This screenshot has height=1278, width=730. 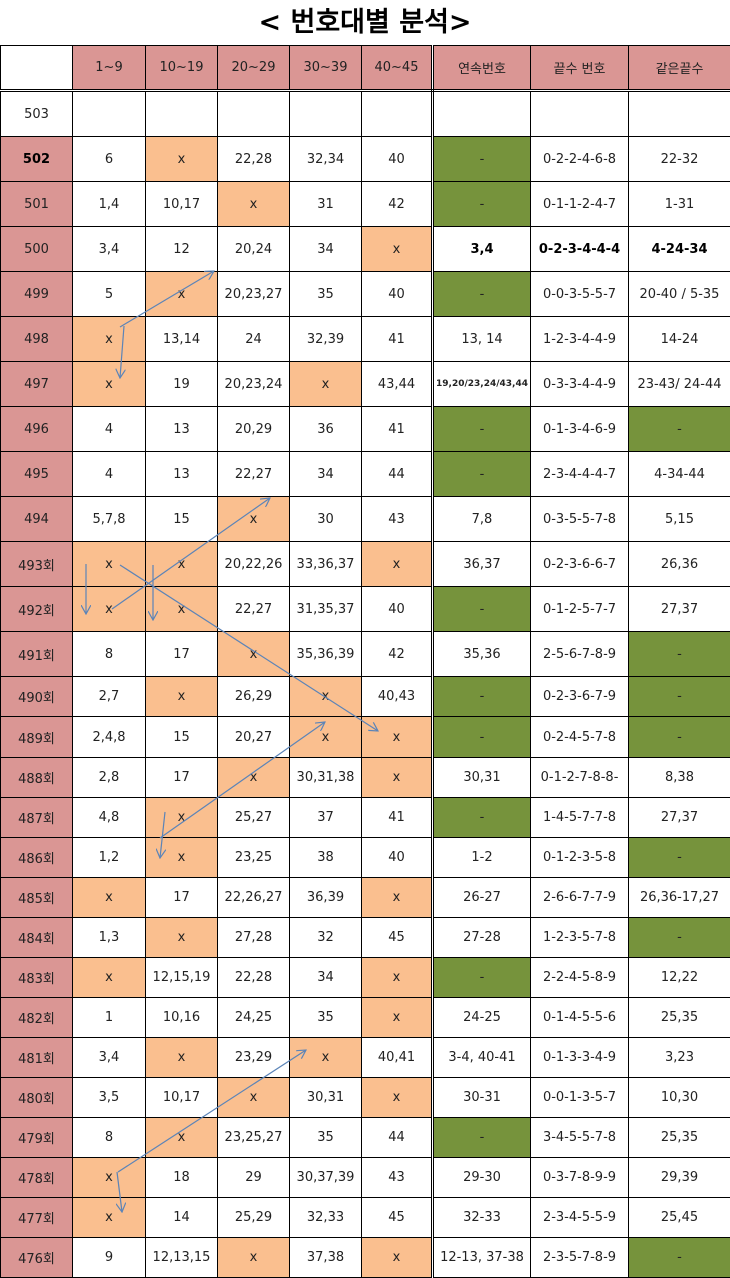 What do you see at coordinates (37, 697) in the screenshot?
I see `round-label: 490회` at bounding box center [37, 697].